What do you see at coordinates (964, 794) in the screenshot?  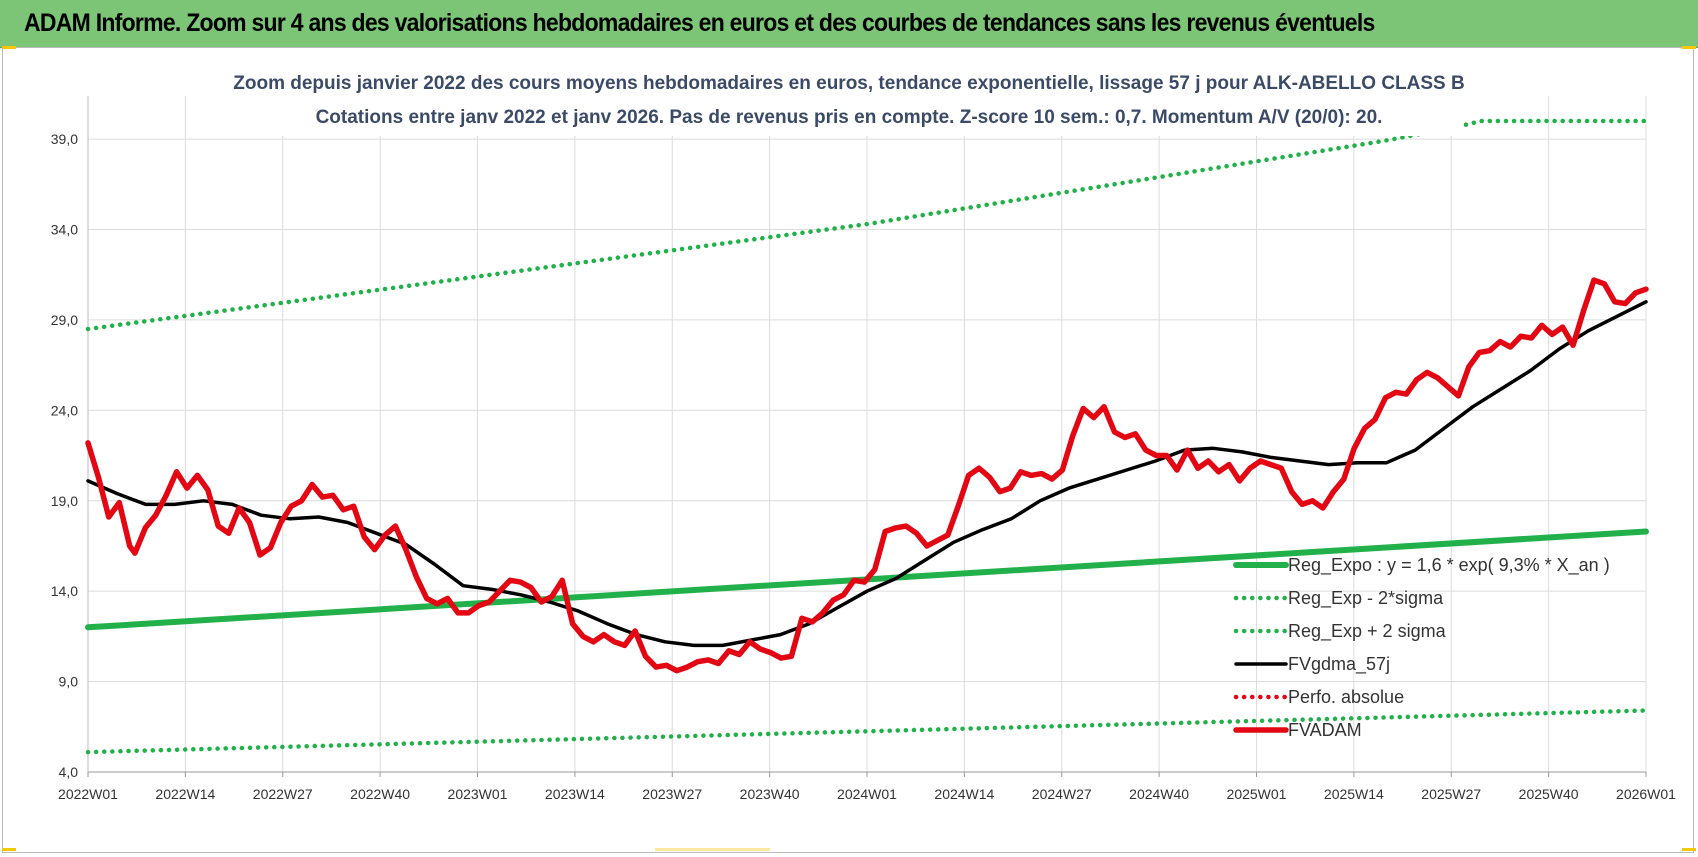 I see `x-tick-label: 2024W14` at bounding box center [964, 794].